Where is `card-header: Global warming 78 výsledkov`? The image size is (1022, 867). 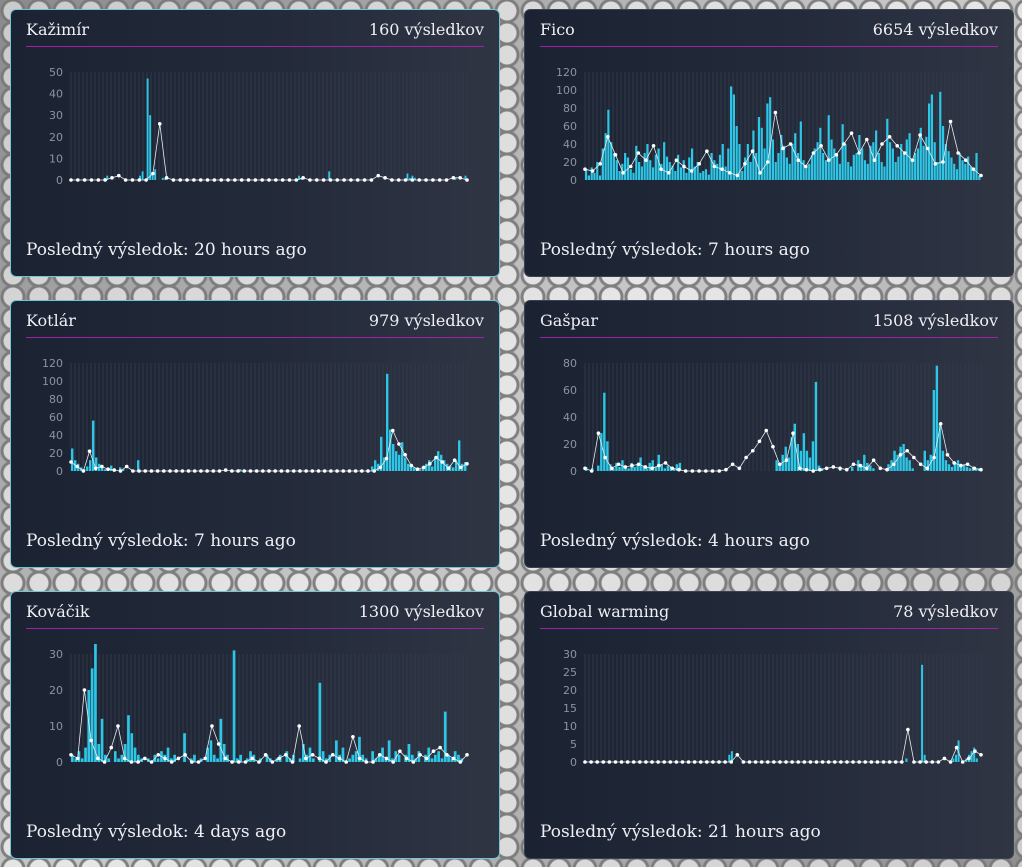 card-header: Global warming 78 výsledkov is located at coordinates (769, 615).